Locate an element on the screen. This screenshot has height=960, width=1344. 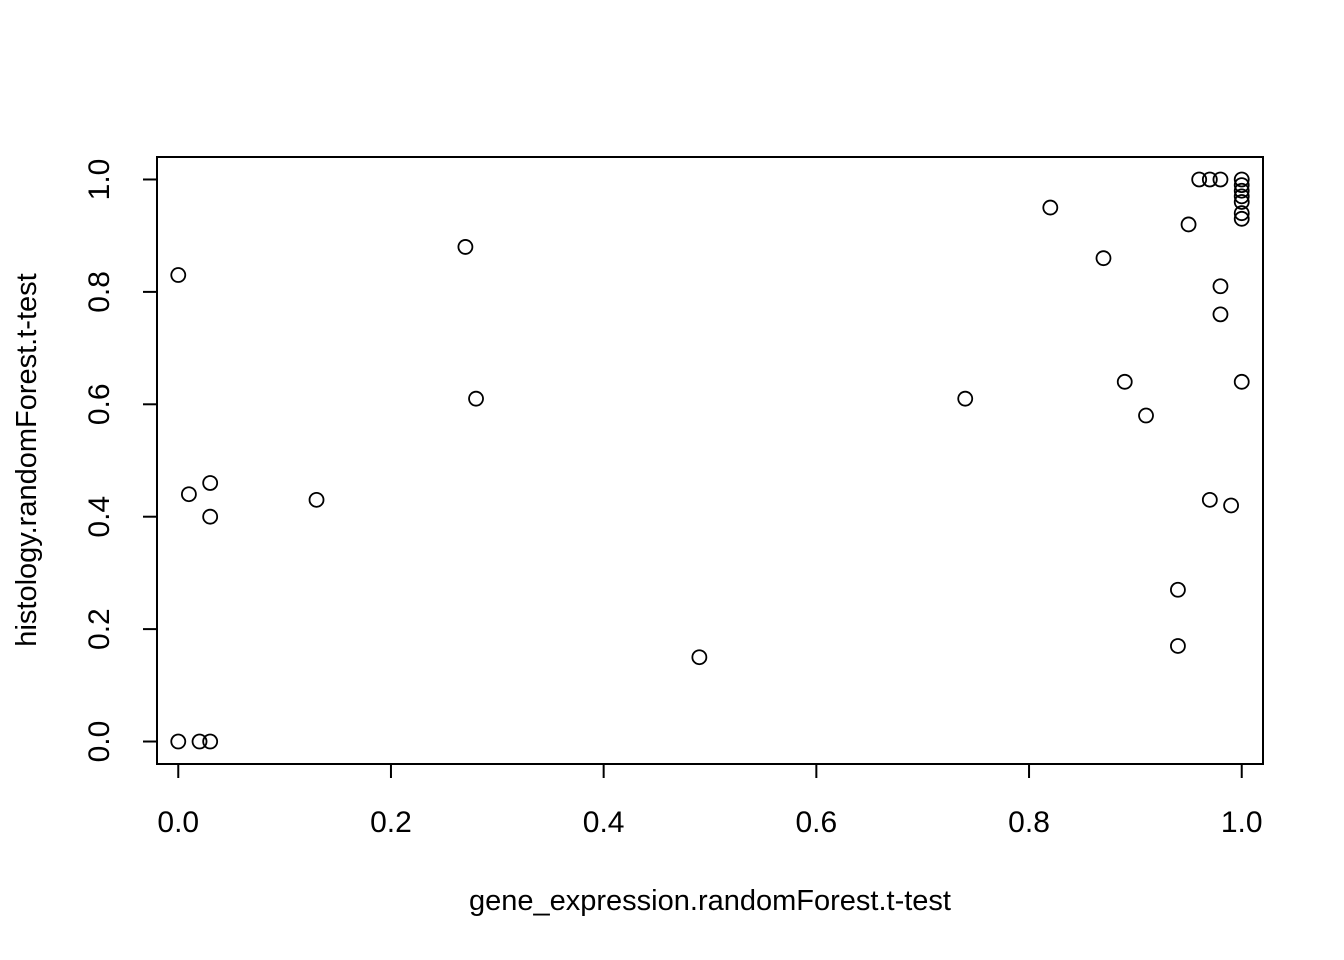
x-axis-label: gene_expression.randomForest.t-test is located at coordinates (710, 901).